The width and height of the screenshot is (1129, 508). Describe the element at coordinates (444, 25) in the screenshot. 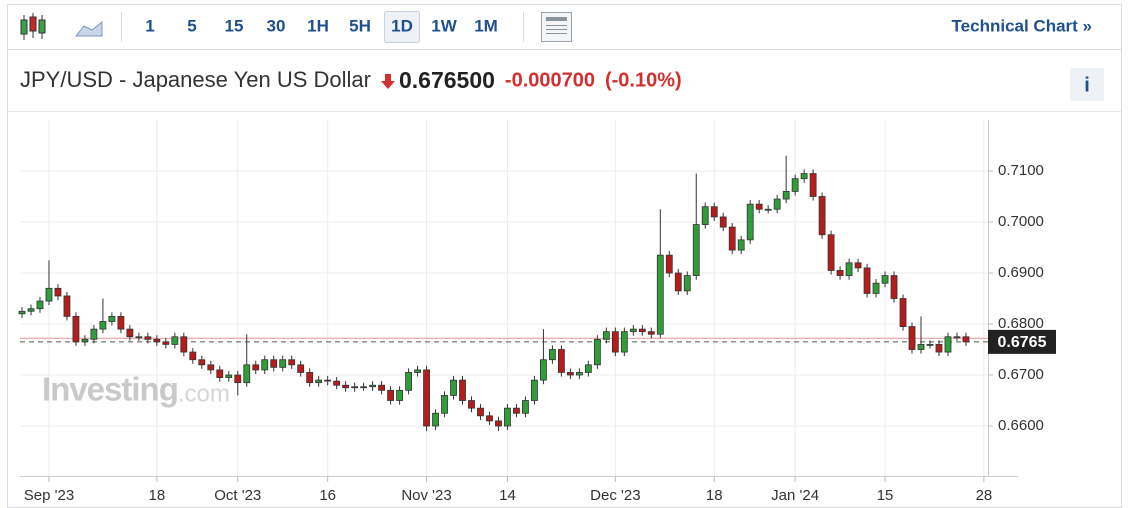

I see `interval-button: 1W` at that location.